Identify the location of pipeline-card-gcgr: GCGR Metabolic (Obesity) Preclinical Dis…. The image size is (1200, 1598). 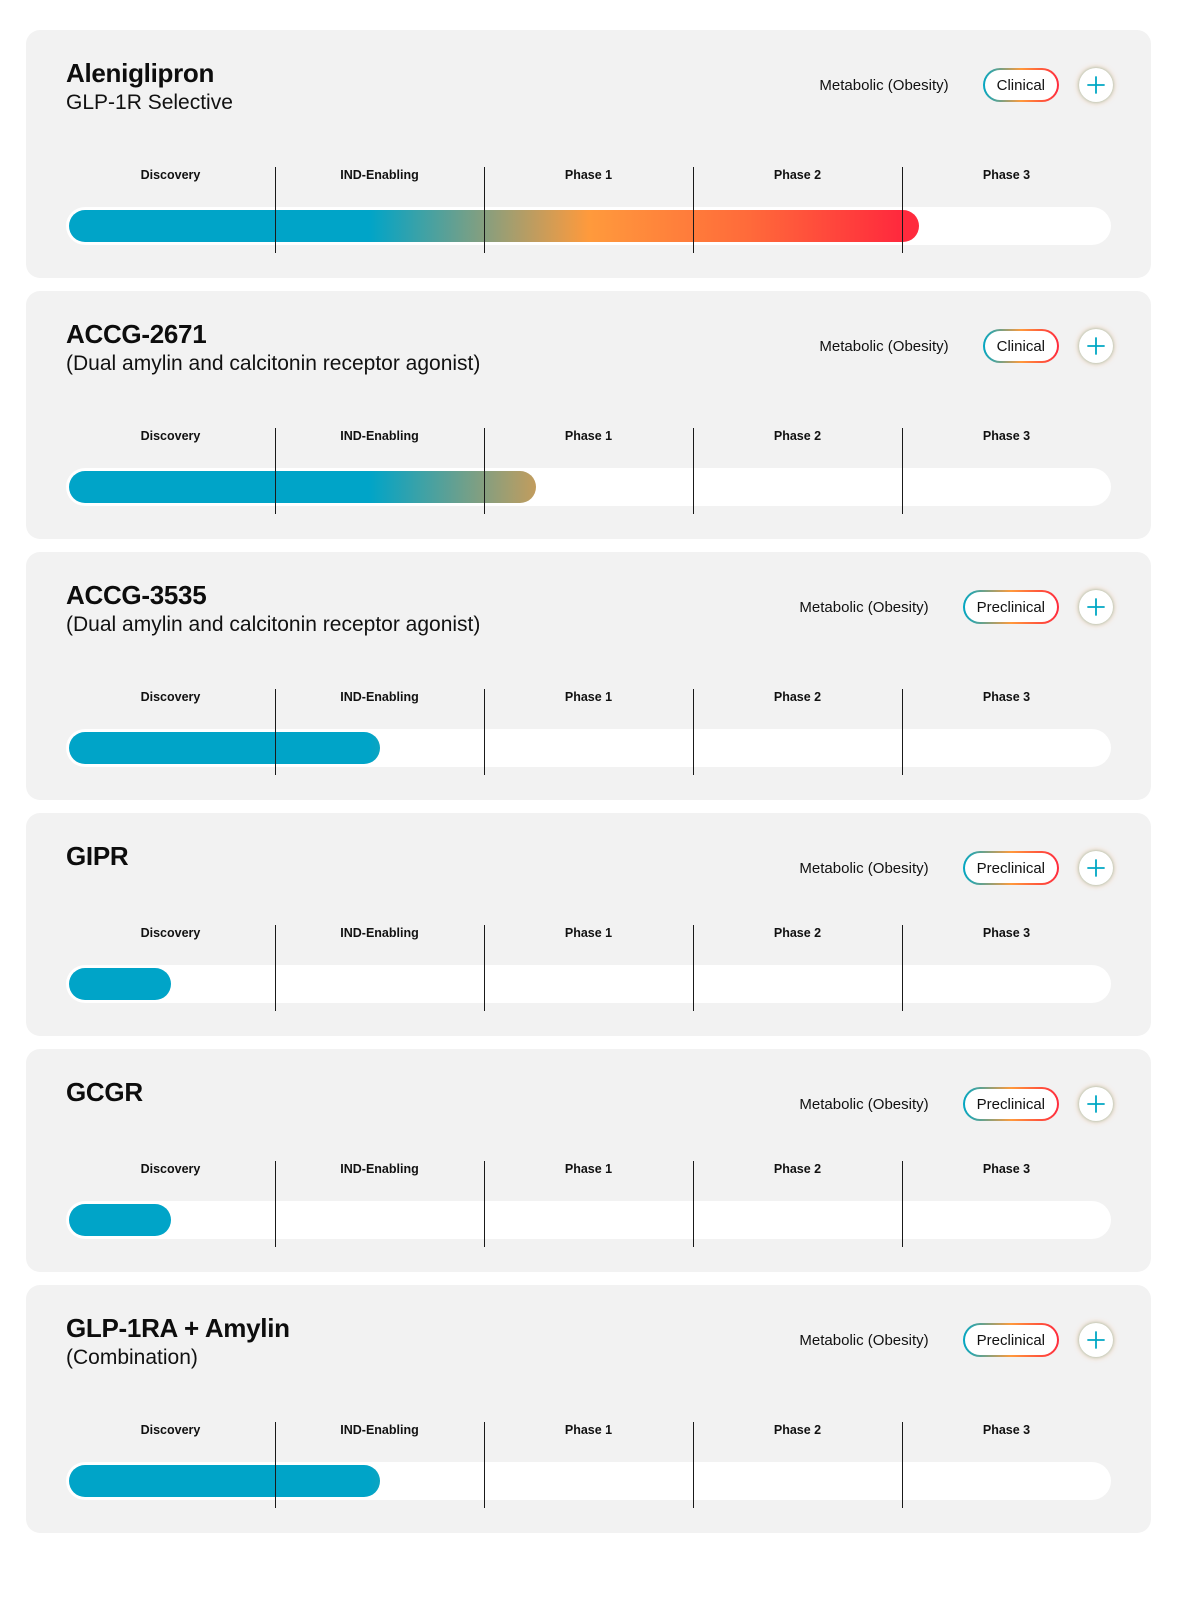
(588, 1160).